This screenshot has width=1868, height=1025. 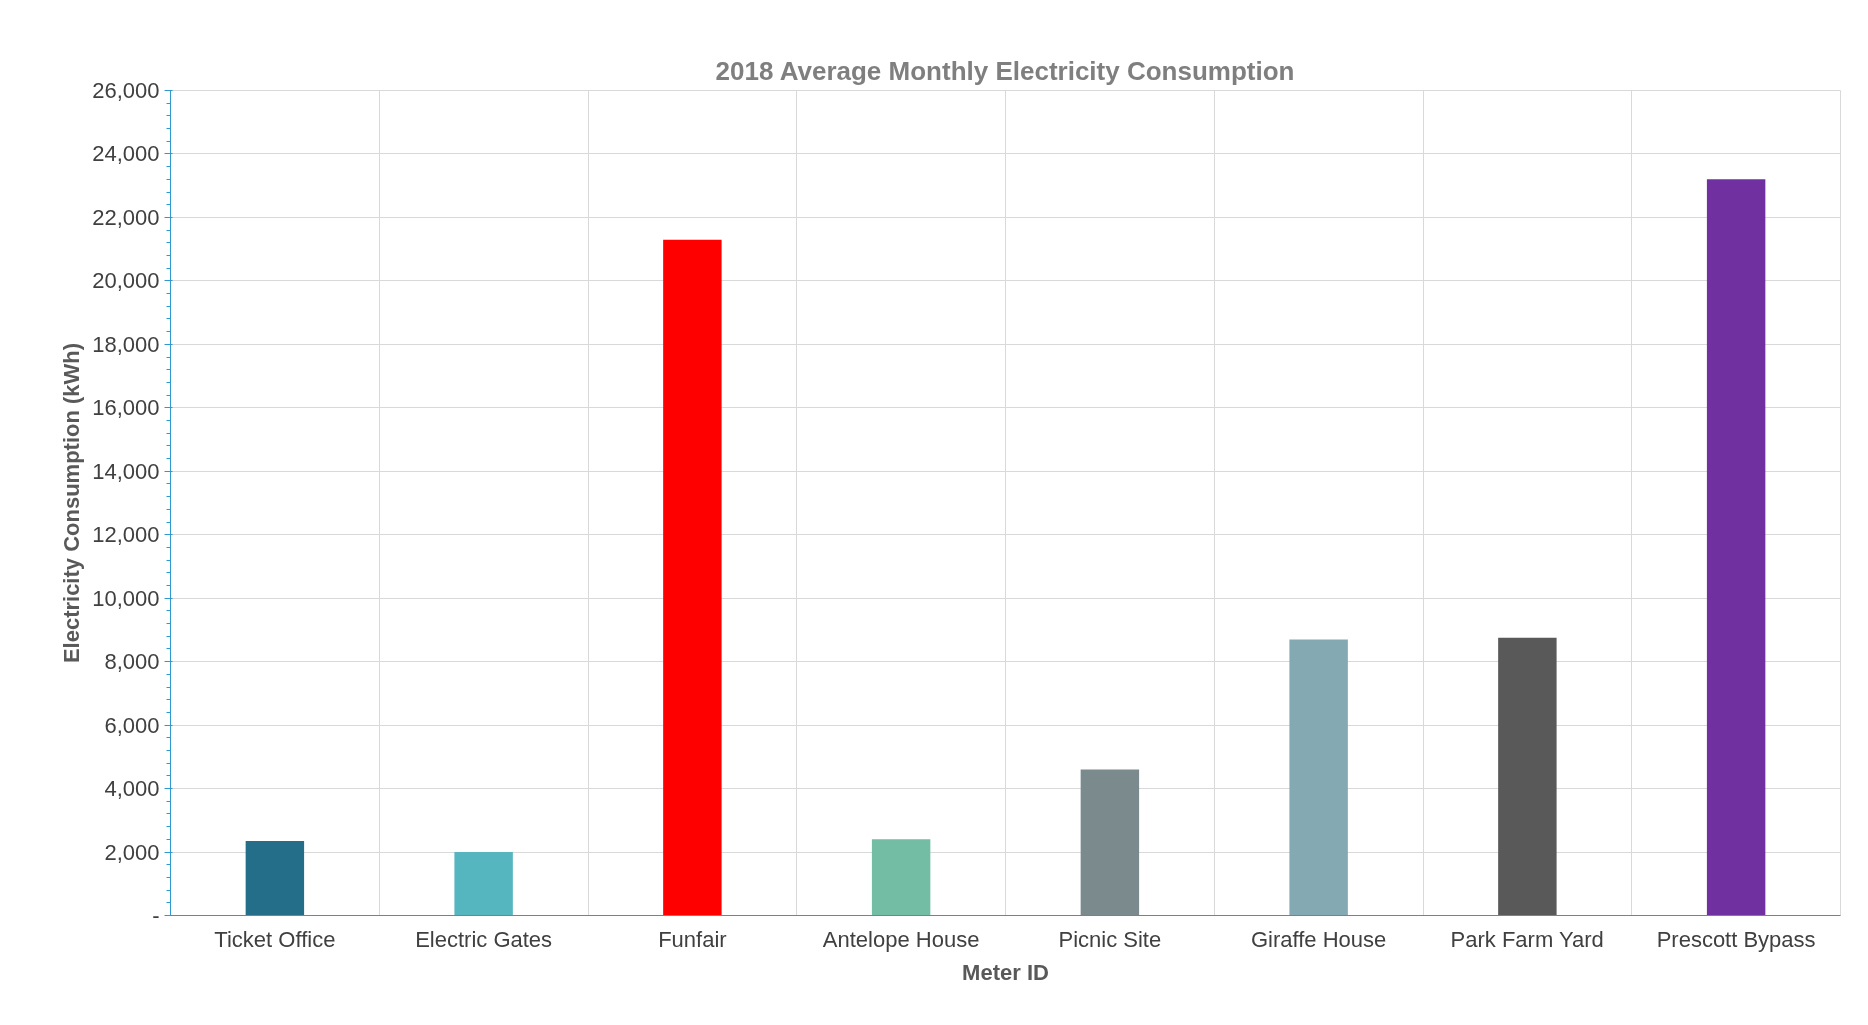 I want to click on y-tick-label: 2,000, so click(x=132, y=852).